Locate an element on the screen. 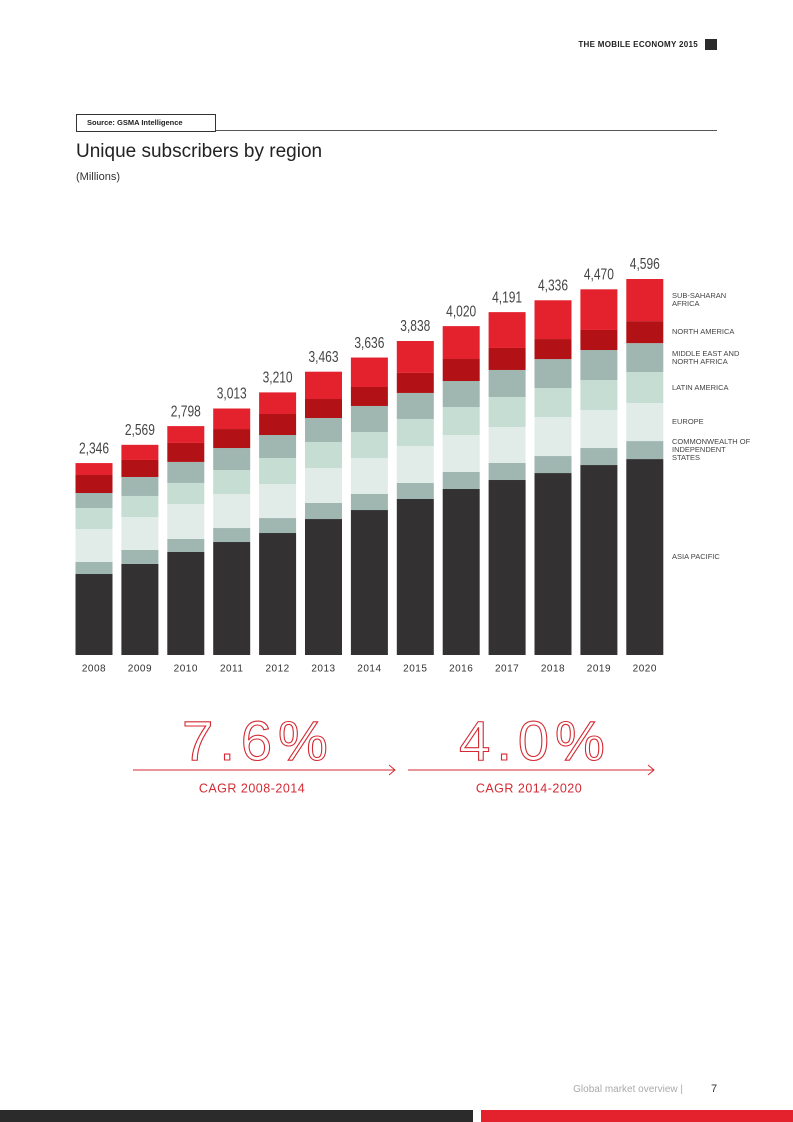 The height and width of the screenshot is (1122, 793). x-tick-label: 2014 is located at coordinates (369, 669).